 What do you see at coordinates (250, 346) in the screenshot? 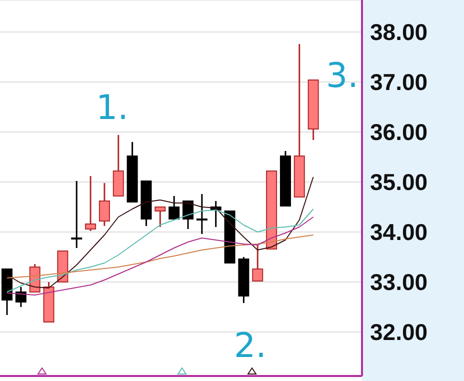
I see `annotation: 2.` at bounding box center [250, 346].